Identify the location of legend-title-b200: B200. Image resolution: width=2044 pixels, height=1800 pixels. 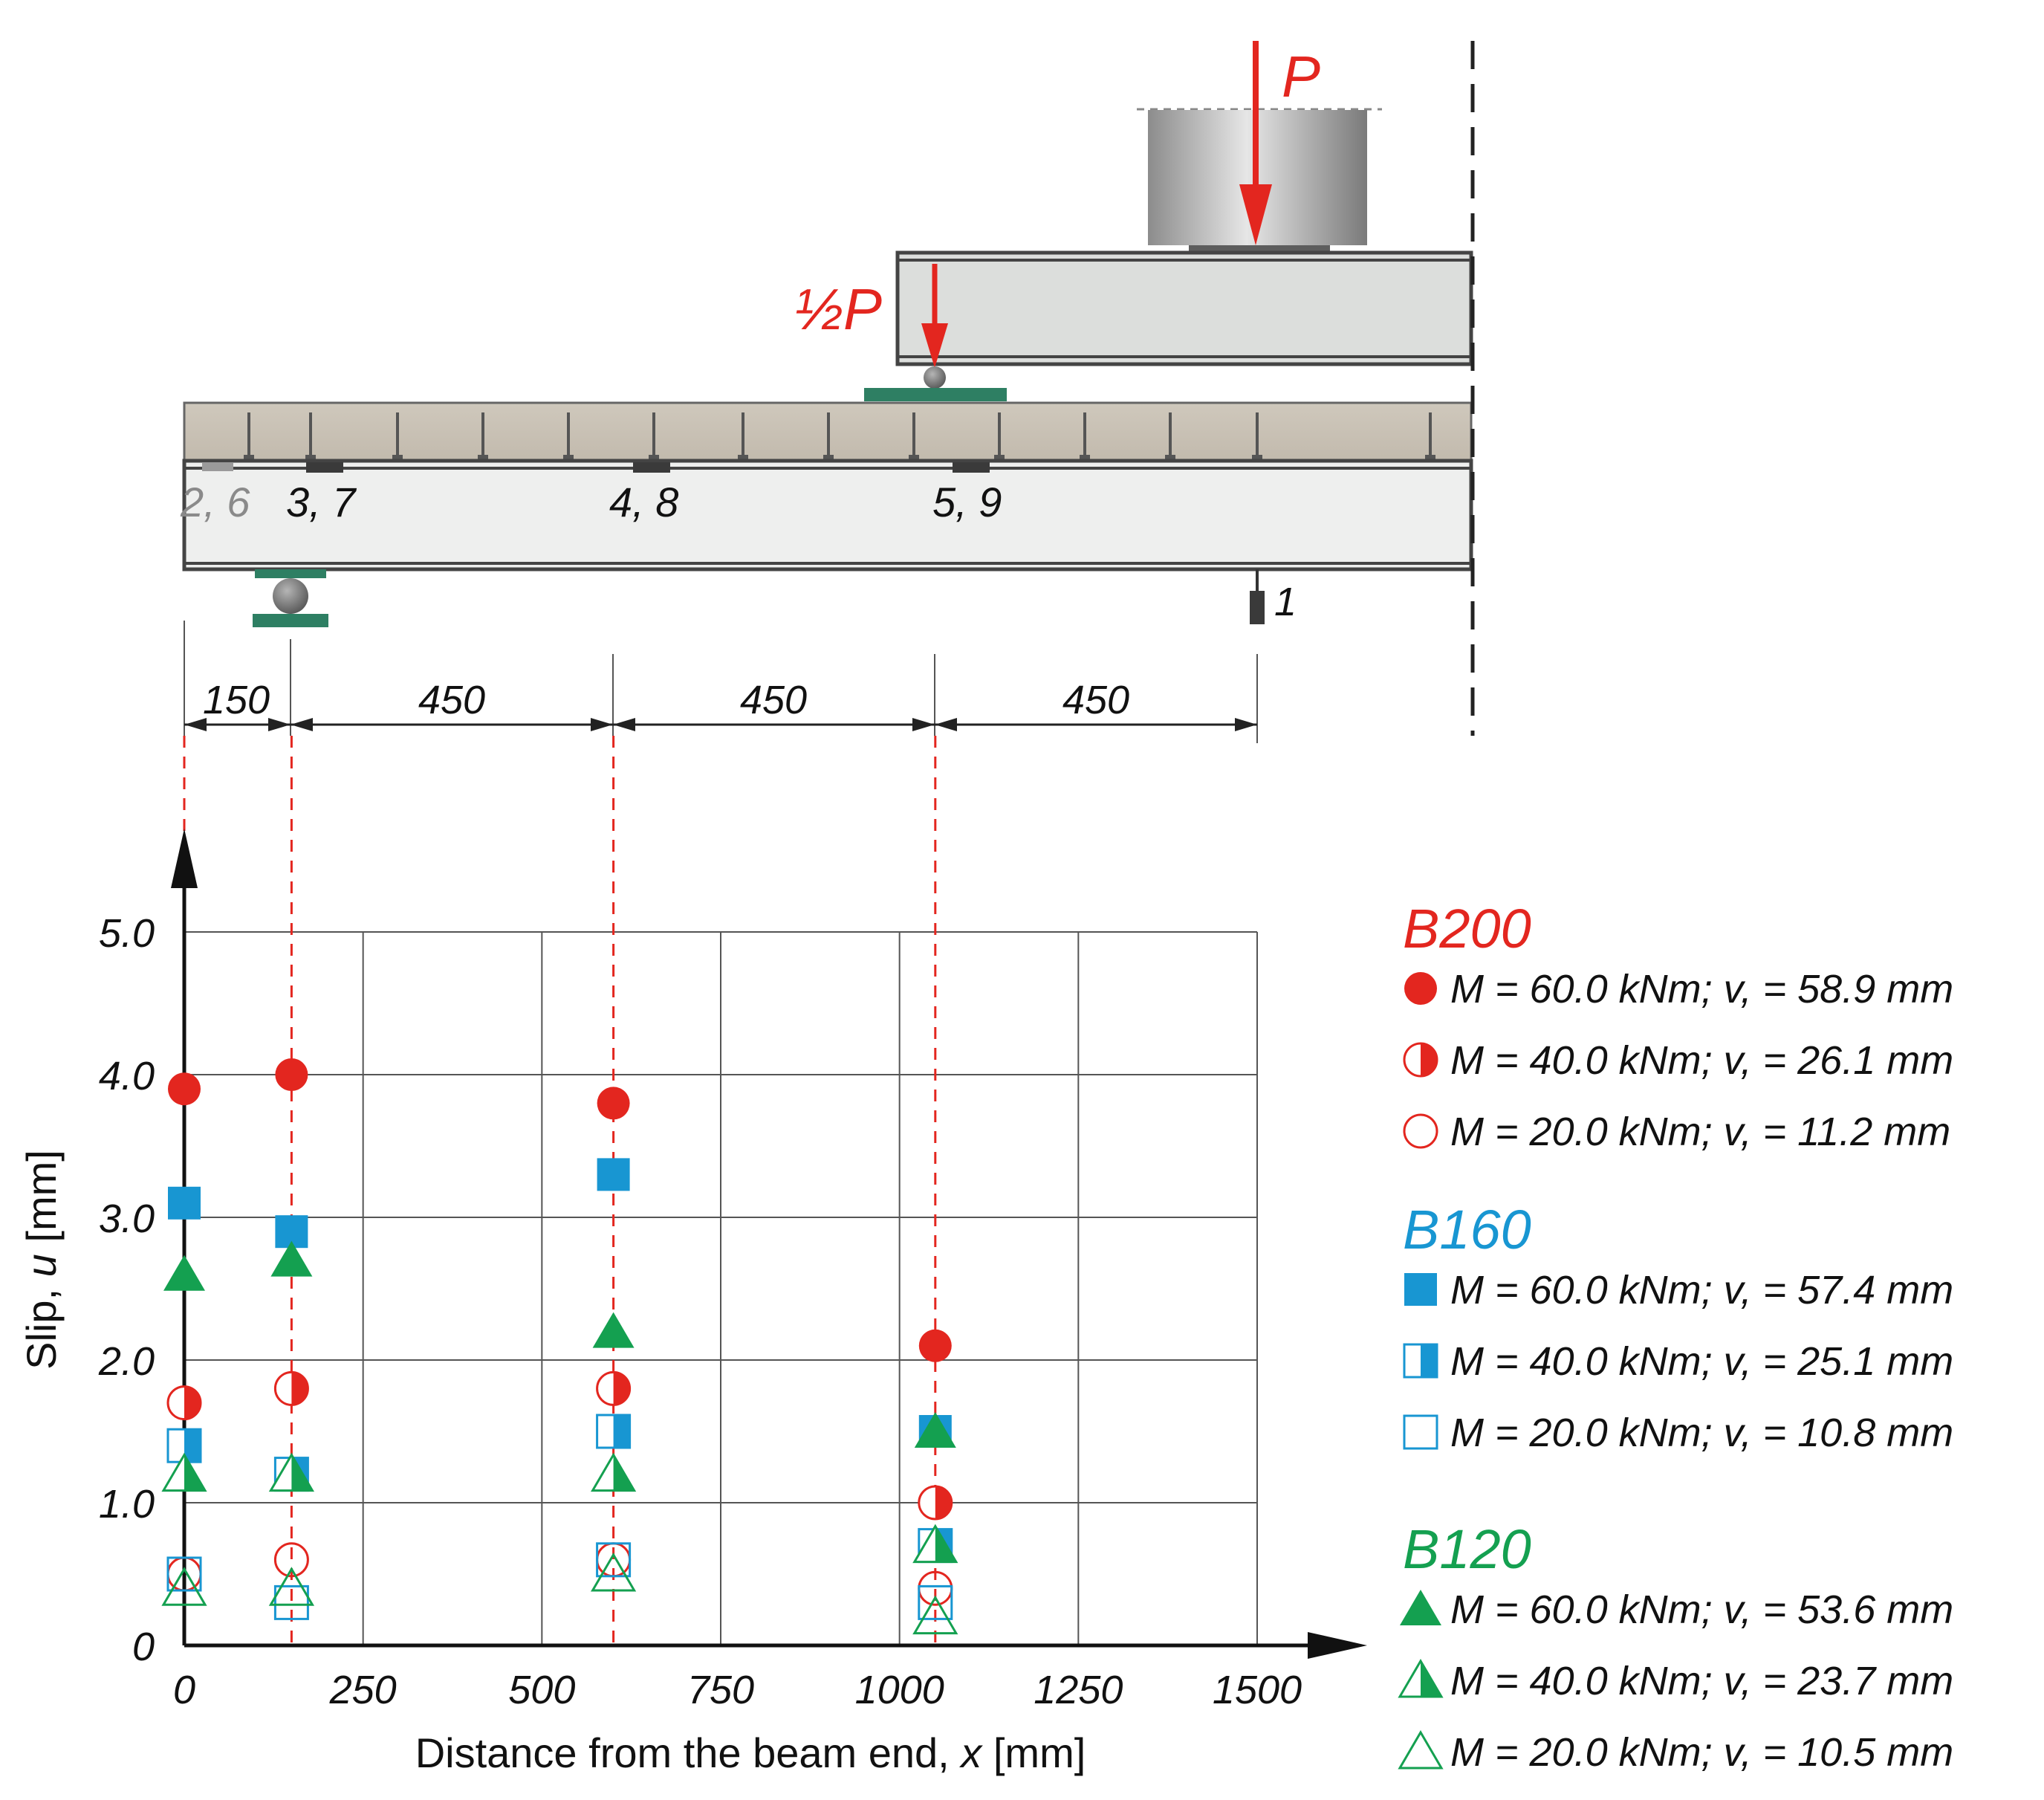
(1467, 928).